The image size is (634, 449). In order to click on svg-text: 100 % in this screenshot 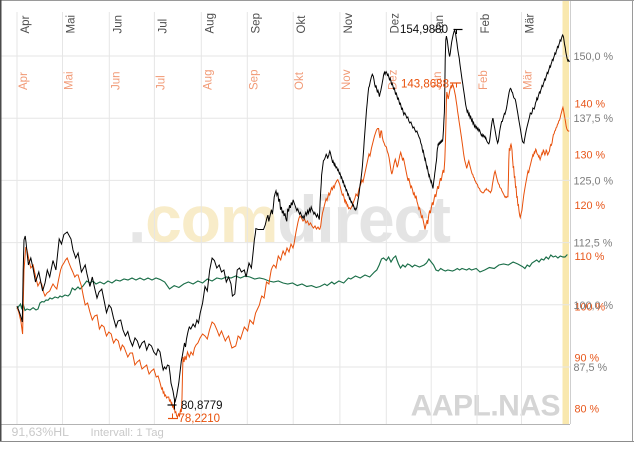, I will do `click(590, 308)`.